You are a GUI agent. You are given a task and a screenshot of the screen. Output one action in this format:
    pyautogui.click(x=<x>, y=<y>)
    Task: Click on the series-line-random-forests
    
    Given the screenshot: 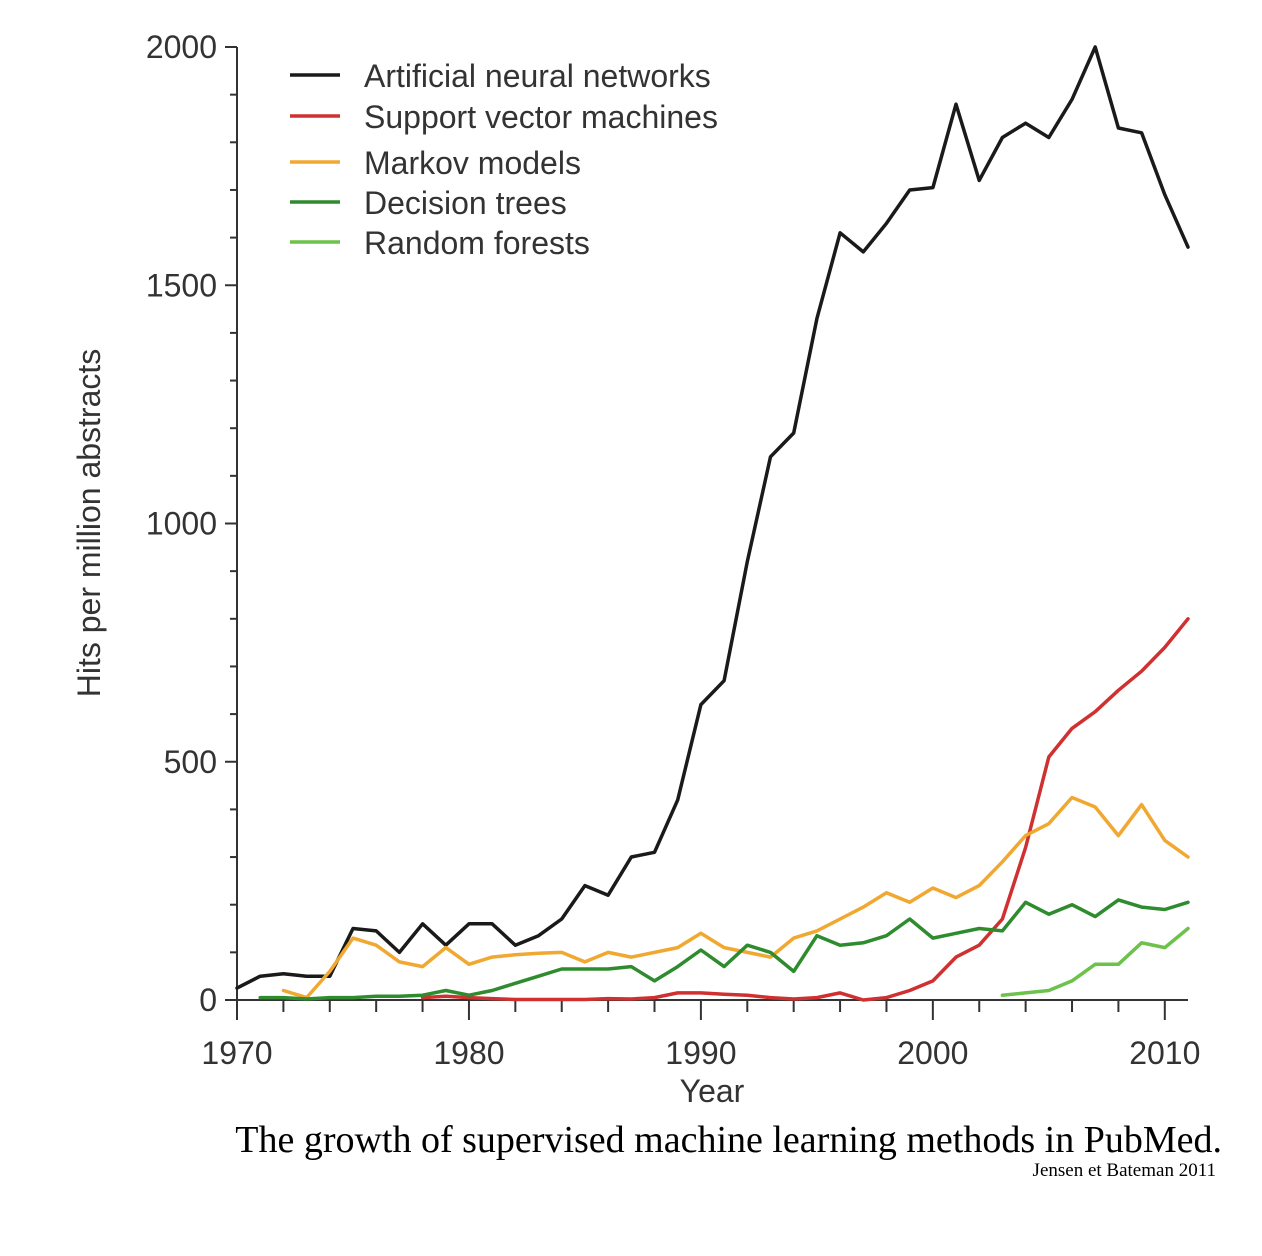 What is the action you would take?
    pyautogui.click(x=1095, y=961)
    